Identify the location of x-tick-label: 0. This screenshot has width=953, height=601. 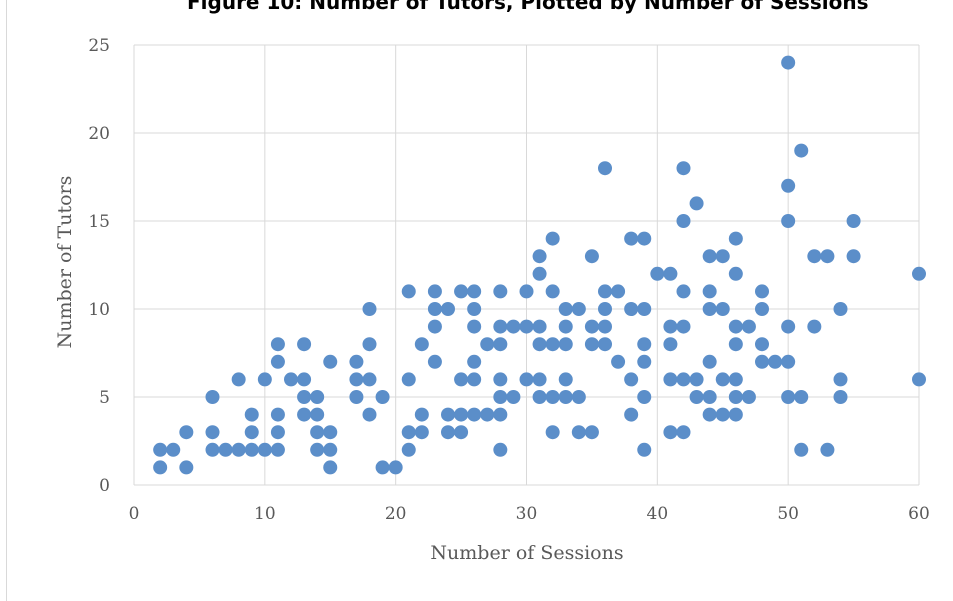
(134, 514).